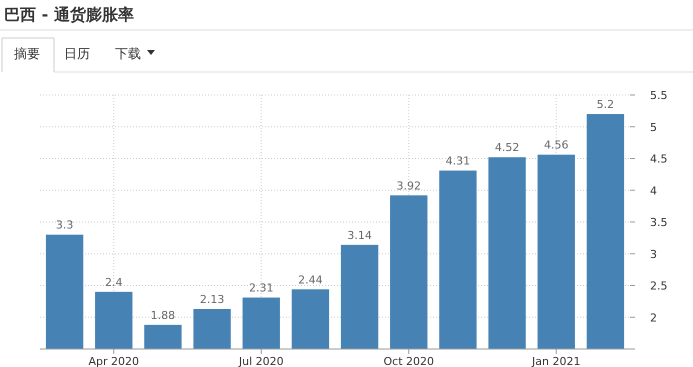 Image resolution: width=693 pixels, height=367 pixels. Describe the element at coordinates (408, 185) in the screenshot. I see `data-label: 3.92` at that location.